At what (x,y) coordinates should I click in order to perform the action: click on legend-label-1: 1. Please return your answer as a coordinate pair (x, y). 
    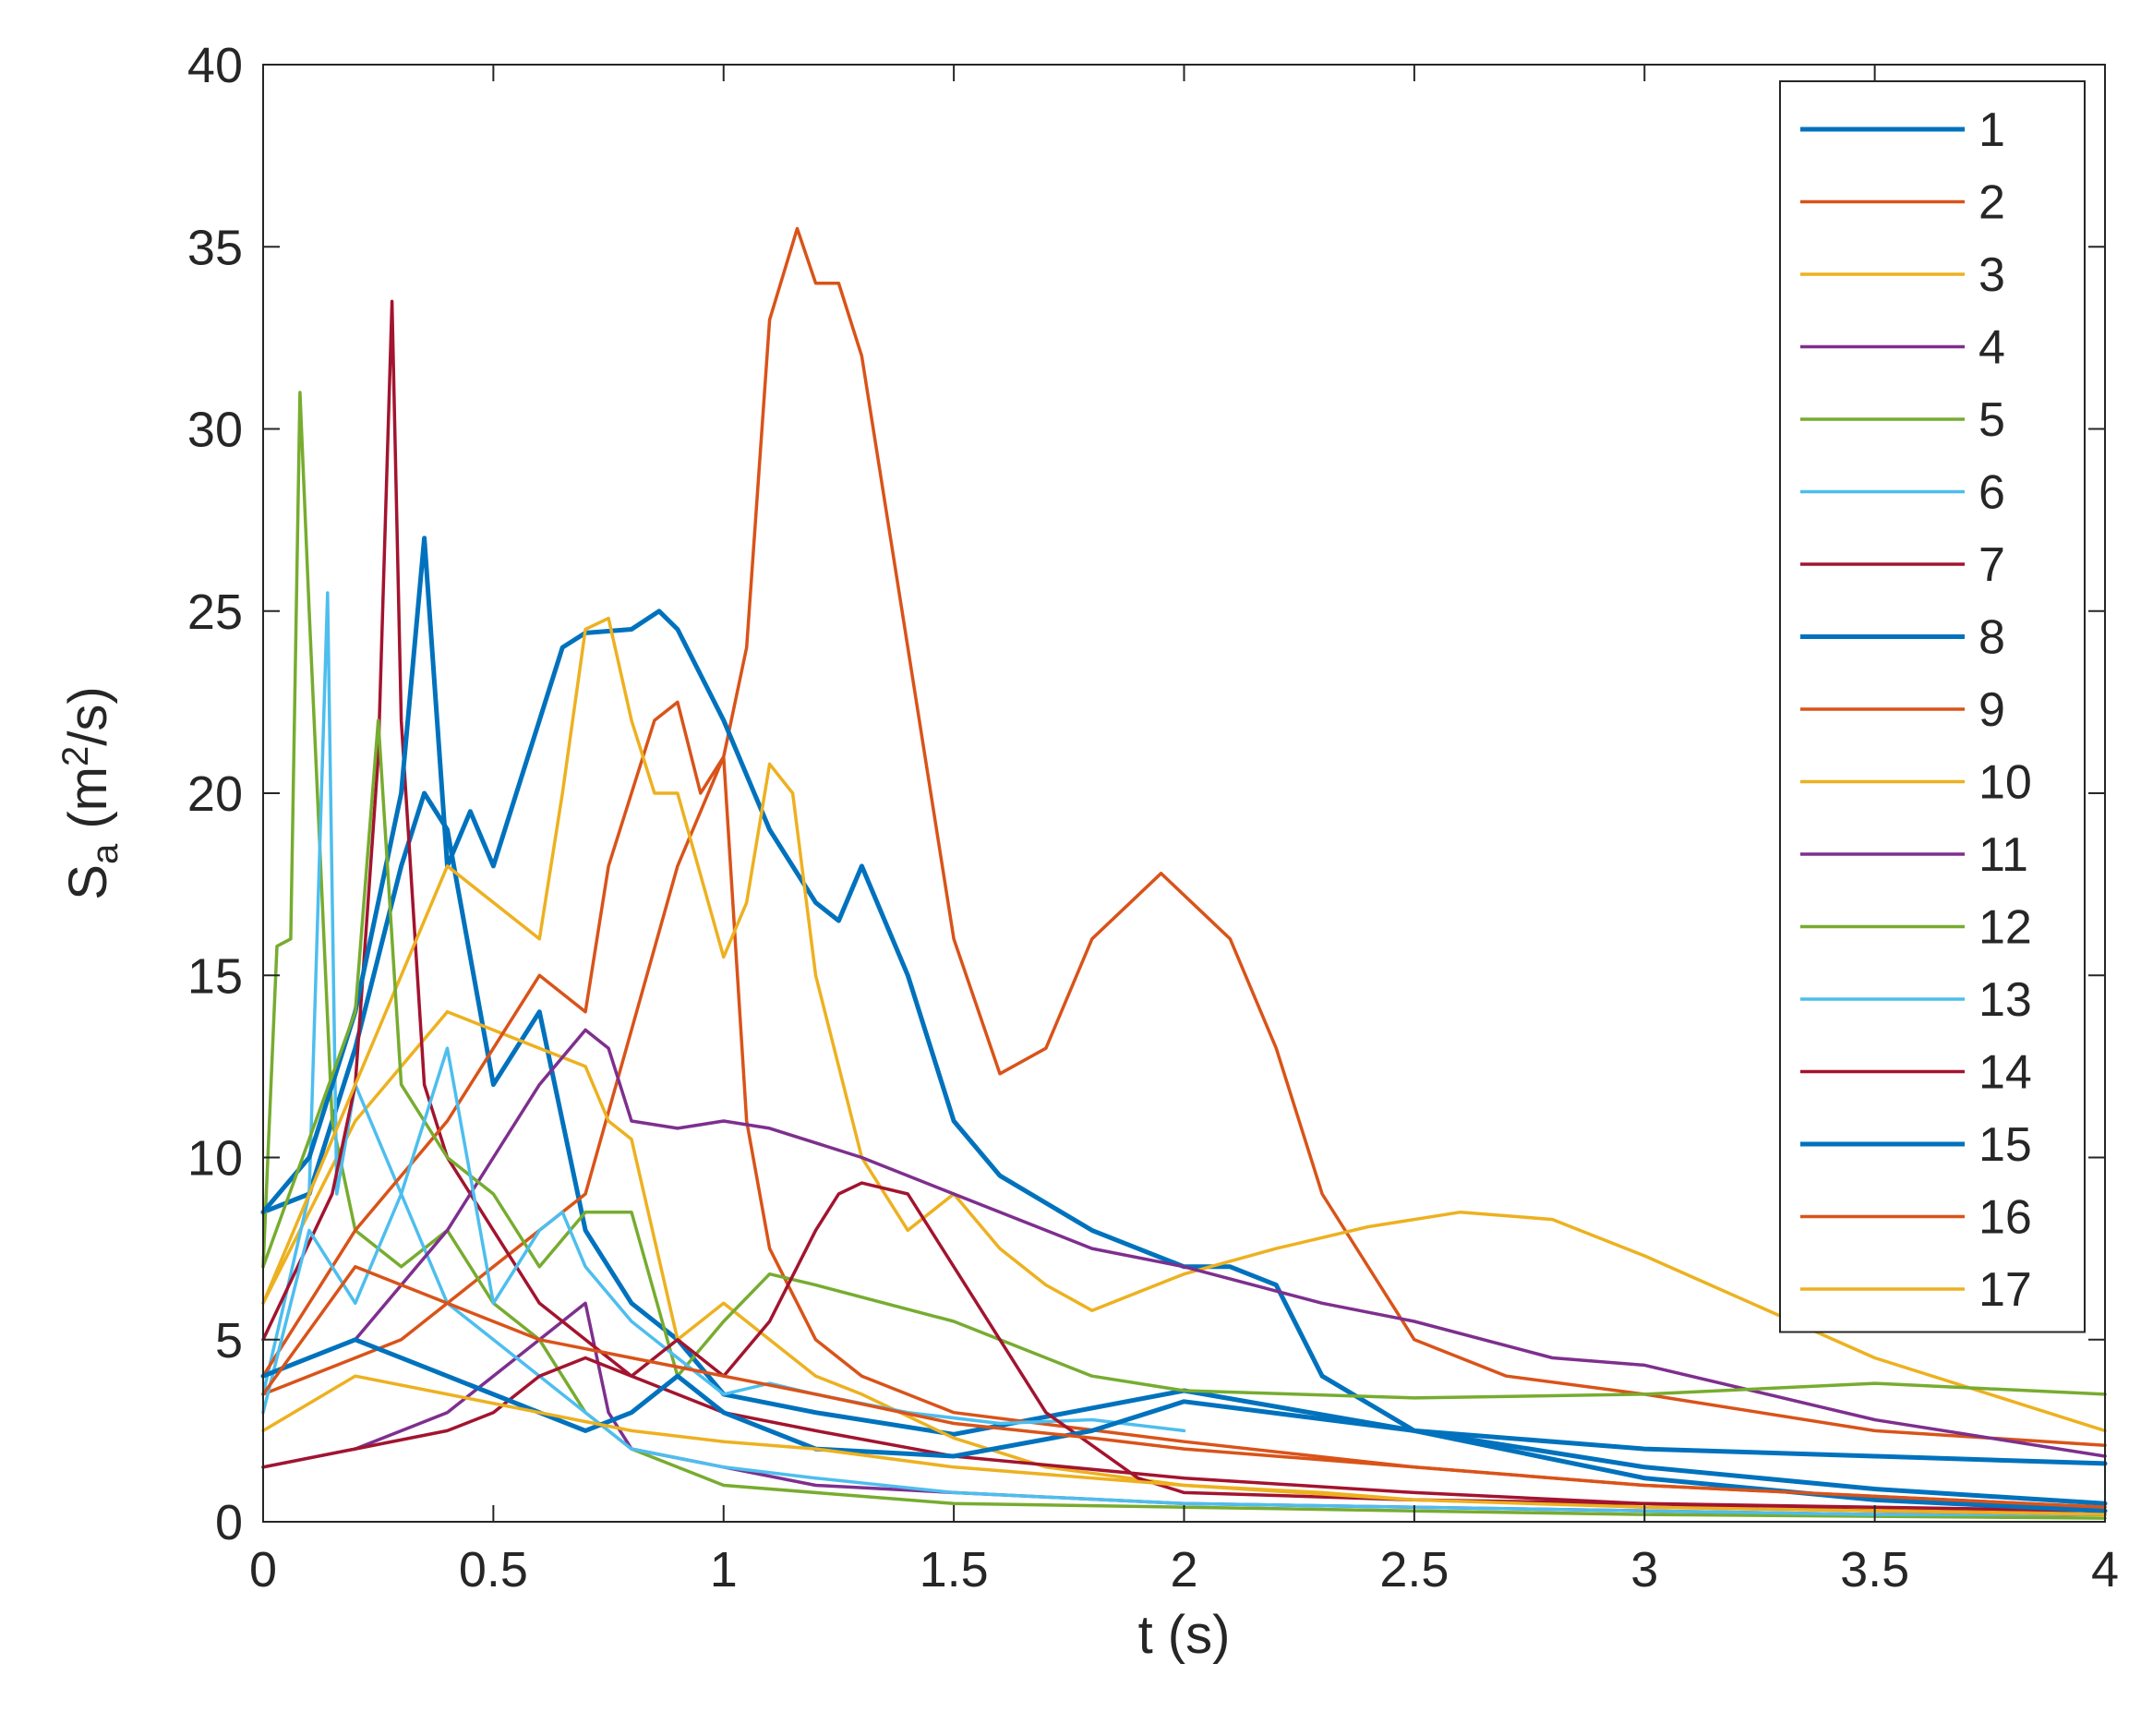
    Looking at the image, I should click on (1992, 130).